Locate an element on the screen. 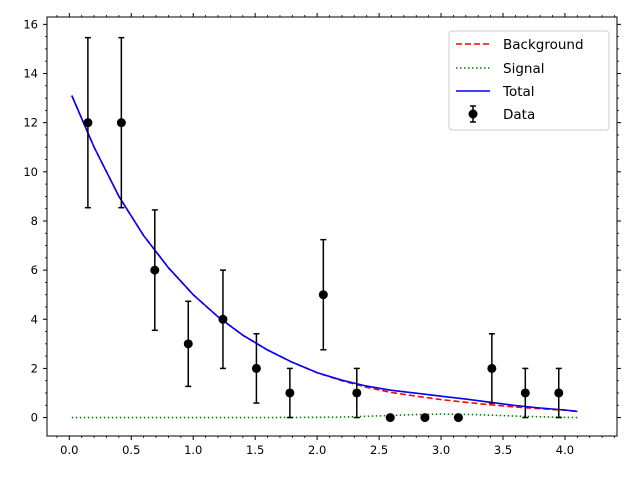 The width and height of the screenshot is (640, 480). x-tick-label: 4.0 is located at coordinates (565, 450).